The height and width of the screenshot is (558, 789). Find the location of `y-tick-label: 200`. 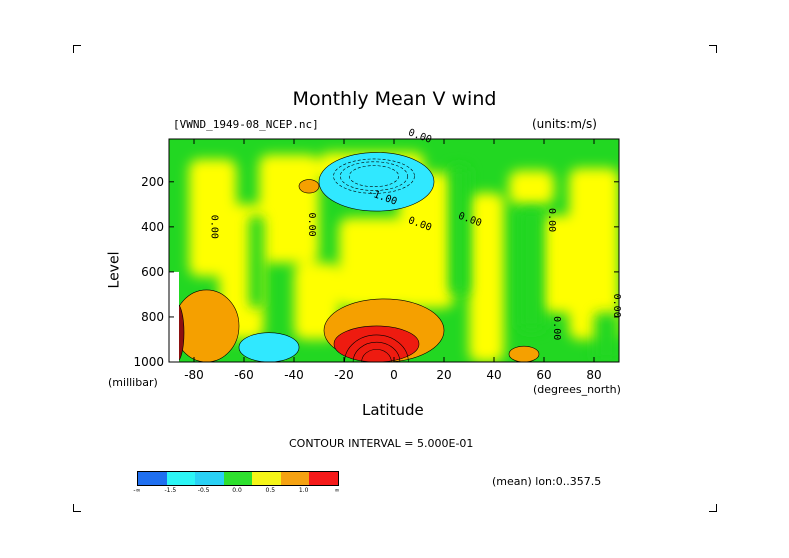

y-tick-label: 200 is located at coordinates (152, 182).